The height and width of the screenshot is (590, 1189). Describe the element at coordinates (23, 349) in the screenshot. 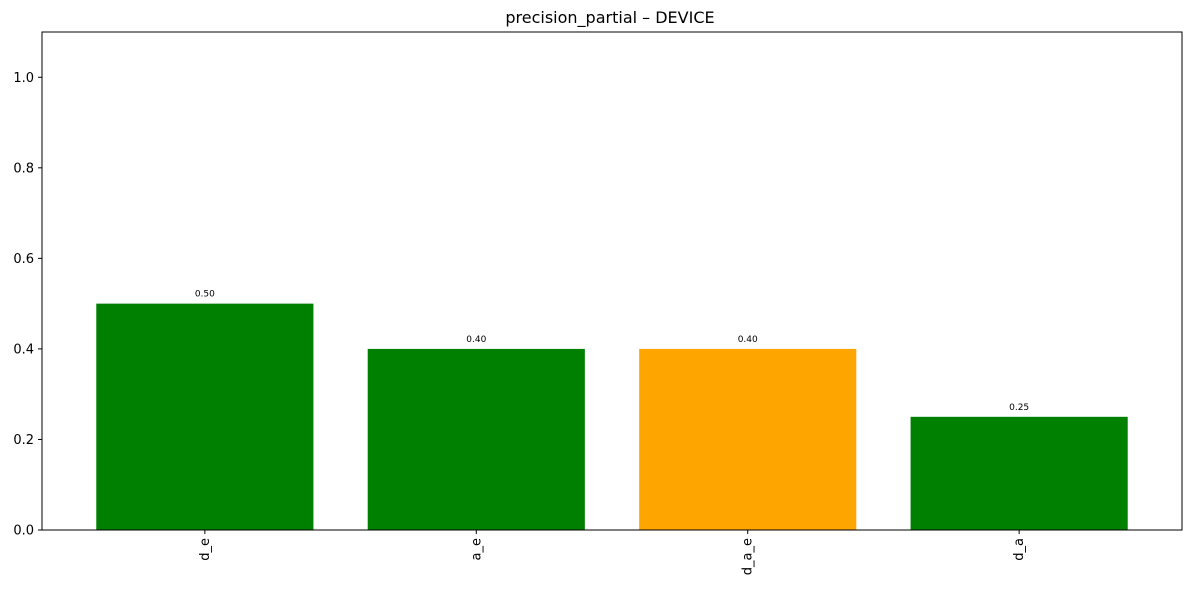

I see `y-tick-label-0.4: 0.4` at that location.